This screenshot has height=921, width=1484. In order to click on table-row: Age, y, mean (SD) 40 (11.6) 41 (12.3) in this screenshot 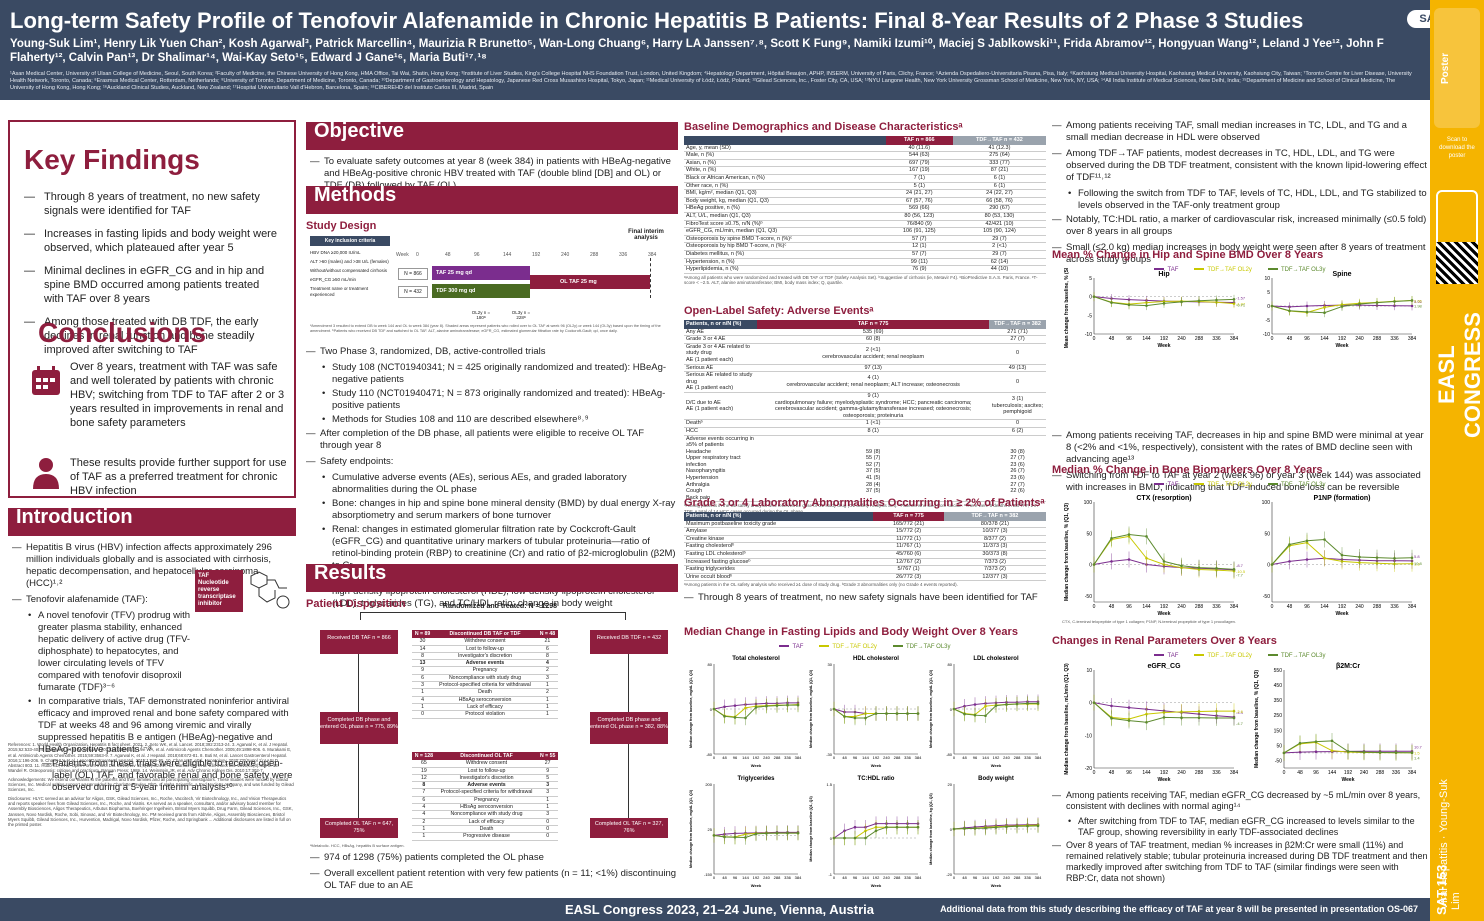, I will do `click(865, 148)`.